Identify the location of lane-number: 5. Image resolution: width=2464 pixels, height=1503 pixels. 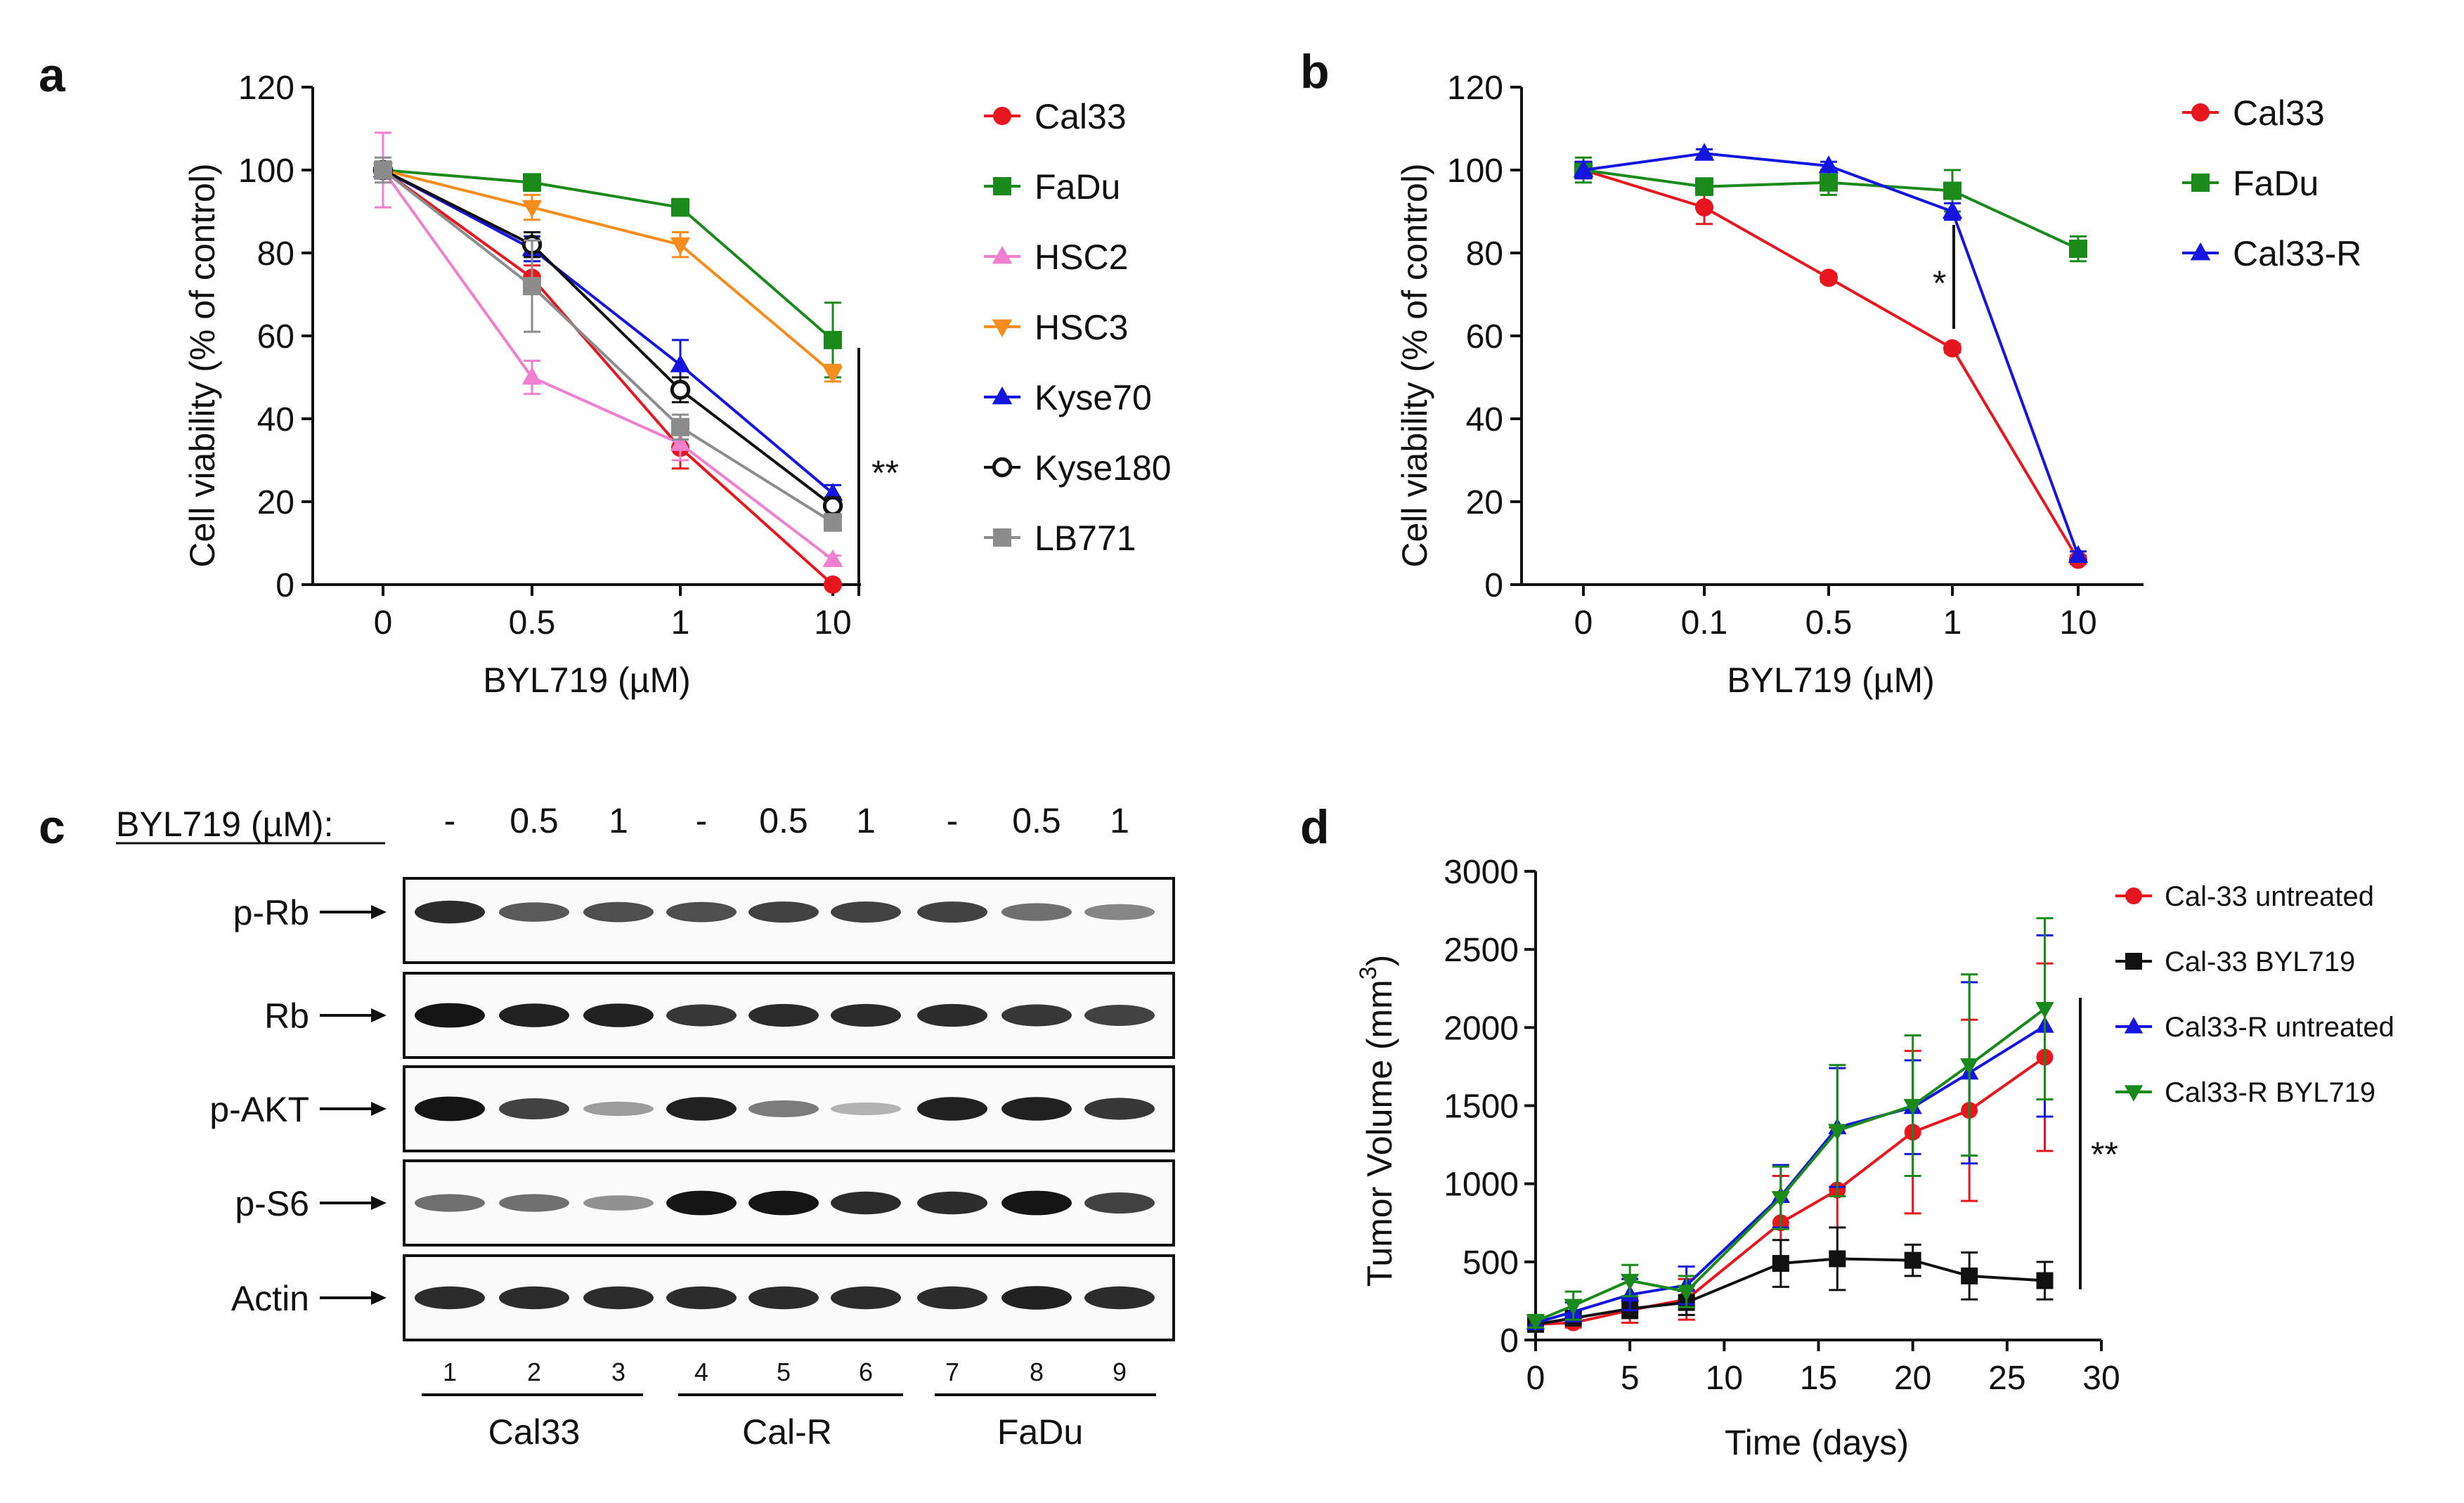
(784, 1372).